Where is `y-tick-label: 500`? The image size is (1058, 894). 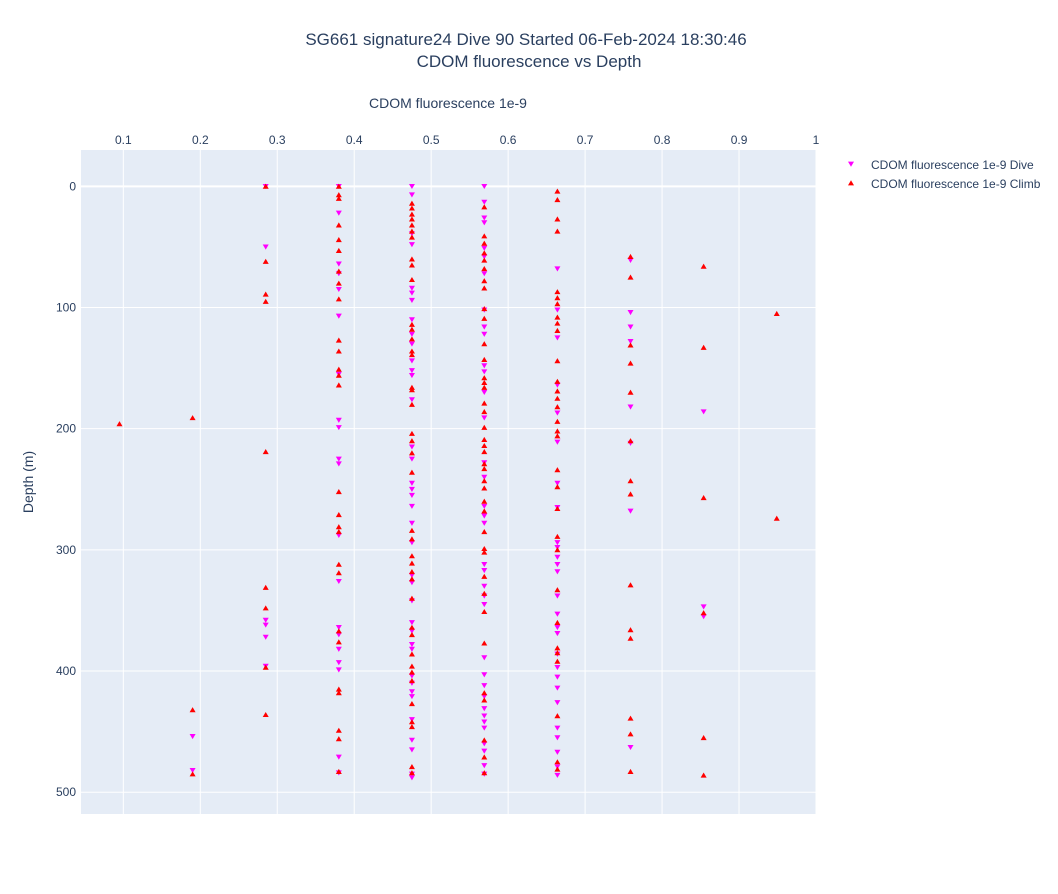 y-tick-label: 500 is located at coordinates (66, 792).